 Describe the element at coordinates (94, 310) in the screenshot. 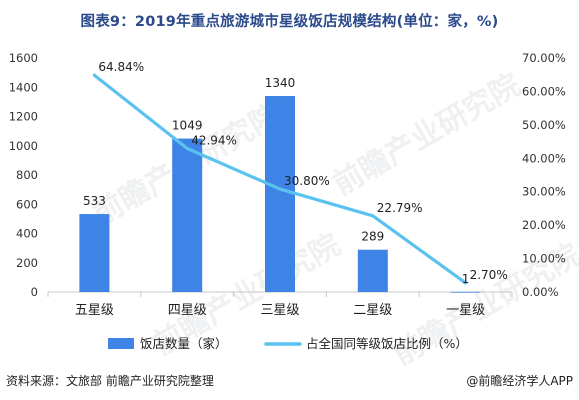

I see `x-tick-label: 五星级` at that location.